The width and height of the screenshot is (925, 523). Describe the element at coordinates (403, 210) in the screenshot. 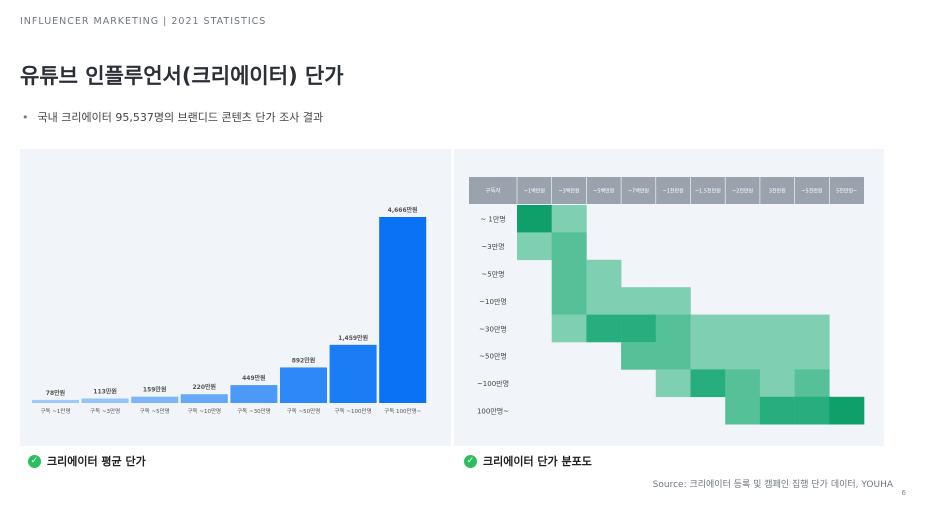

I see `bar-value-label: 4,666만원` at that location.